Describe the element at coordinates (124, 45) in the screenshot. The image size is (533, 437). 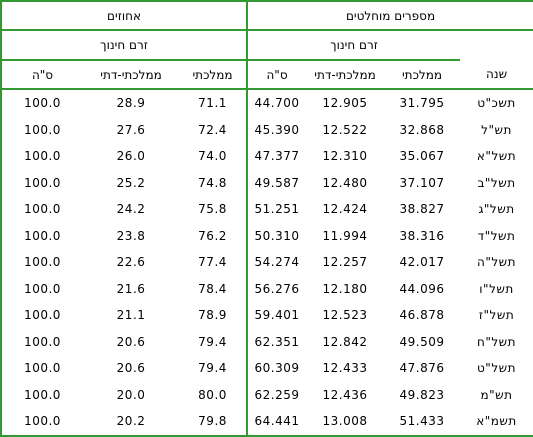
I see `pct-stream-header: זרם חינוך` at that location.